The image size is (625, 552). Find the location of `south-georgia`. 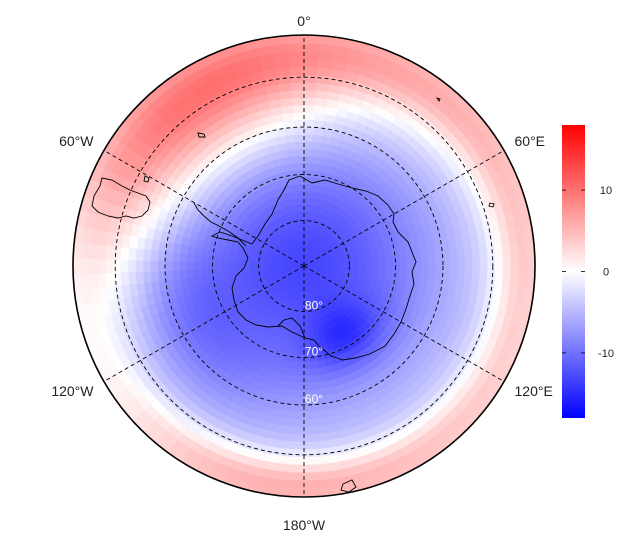

south-georgia is located at coordinates (201, 135).